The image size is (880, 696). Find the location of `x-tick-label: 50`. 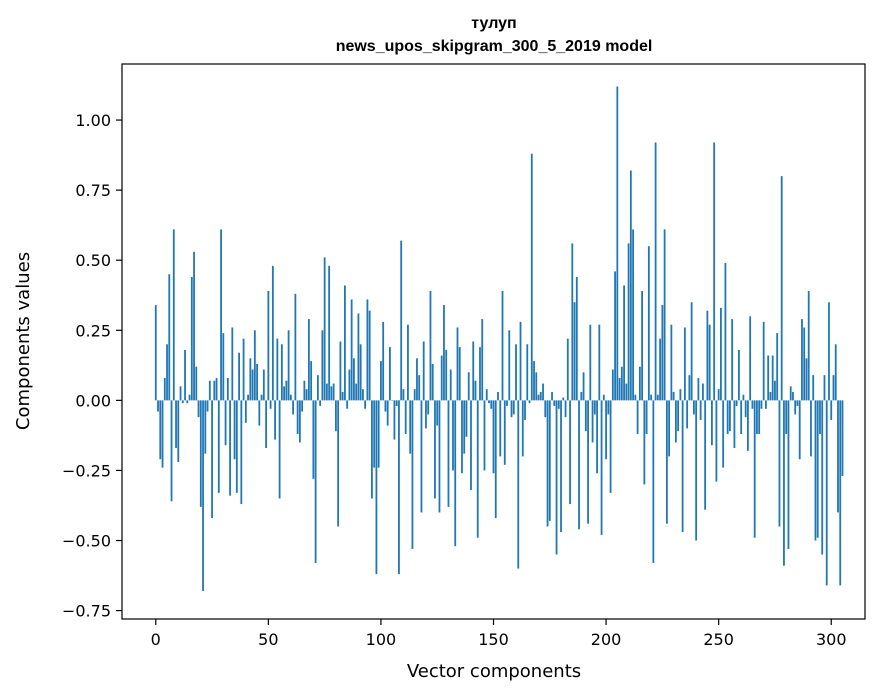

x-tick-label: 50 is located at coordinates (268, 639).